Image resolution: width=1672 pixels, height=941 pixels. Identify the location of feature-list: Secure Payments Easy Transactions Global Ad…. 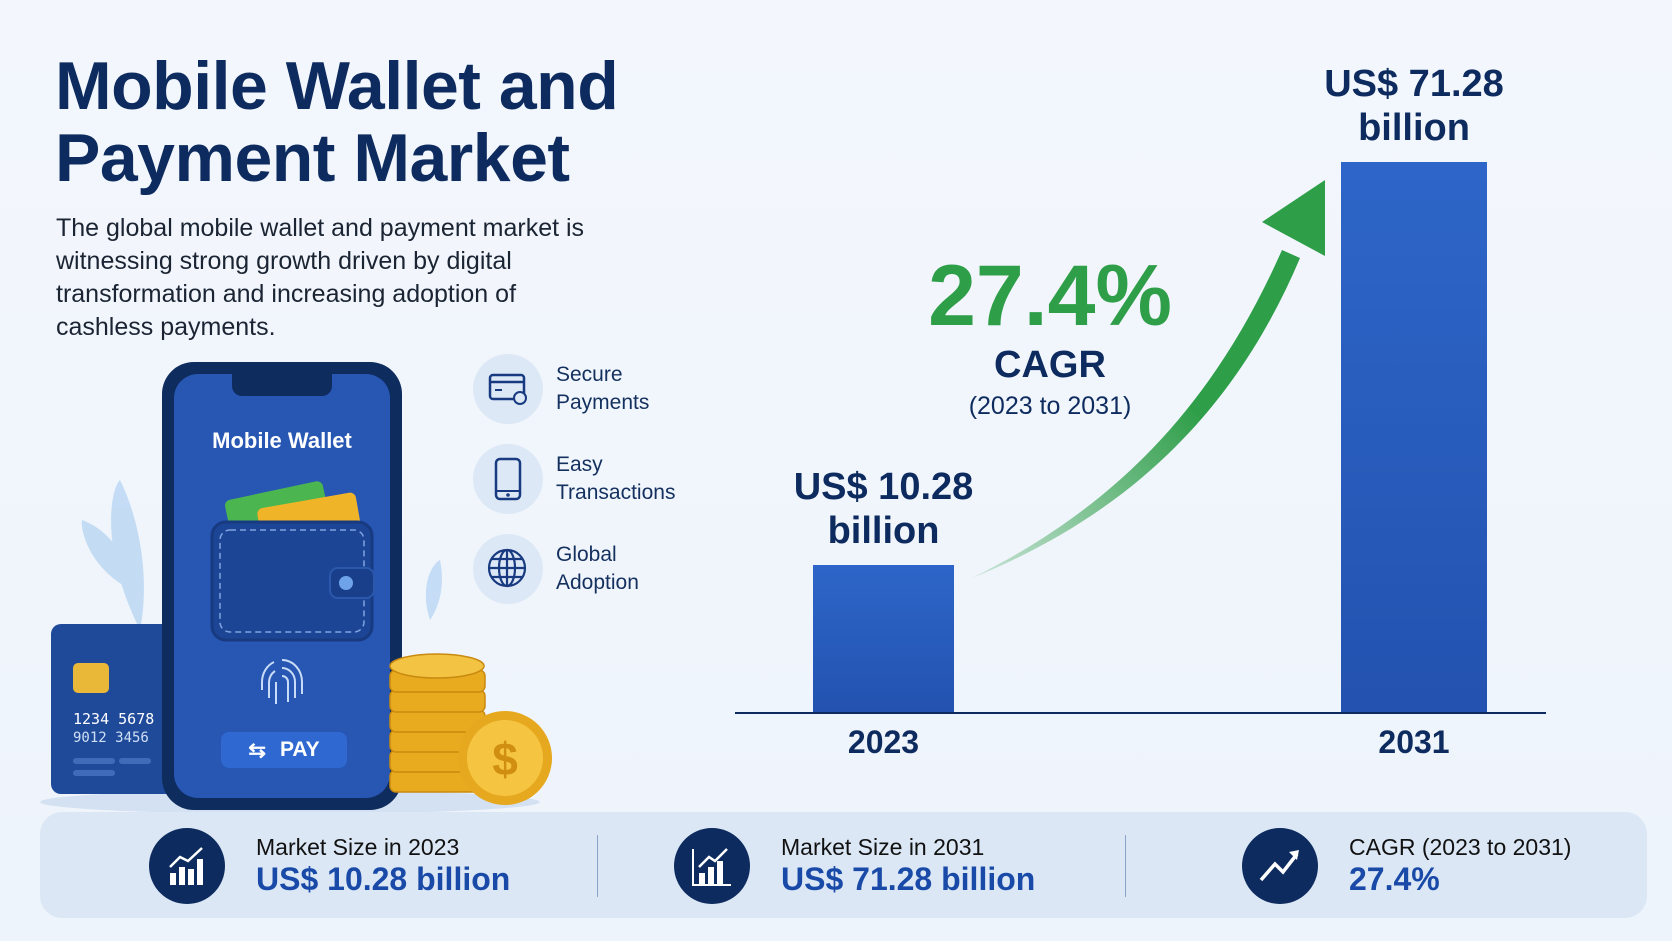
(574, 479).